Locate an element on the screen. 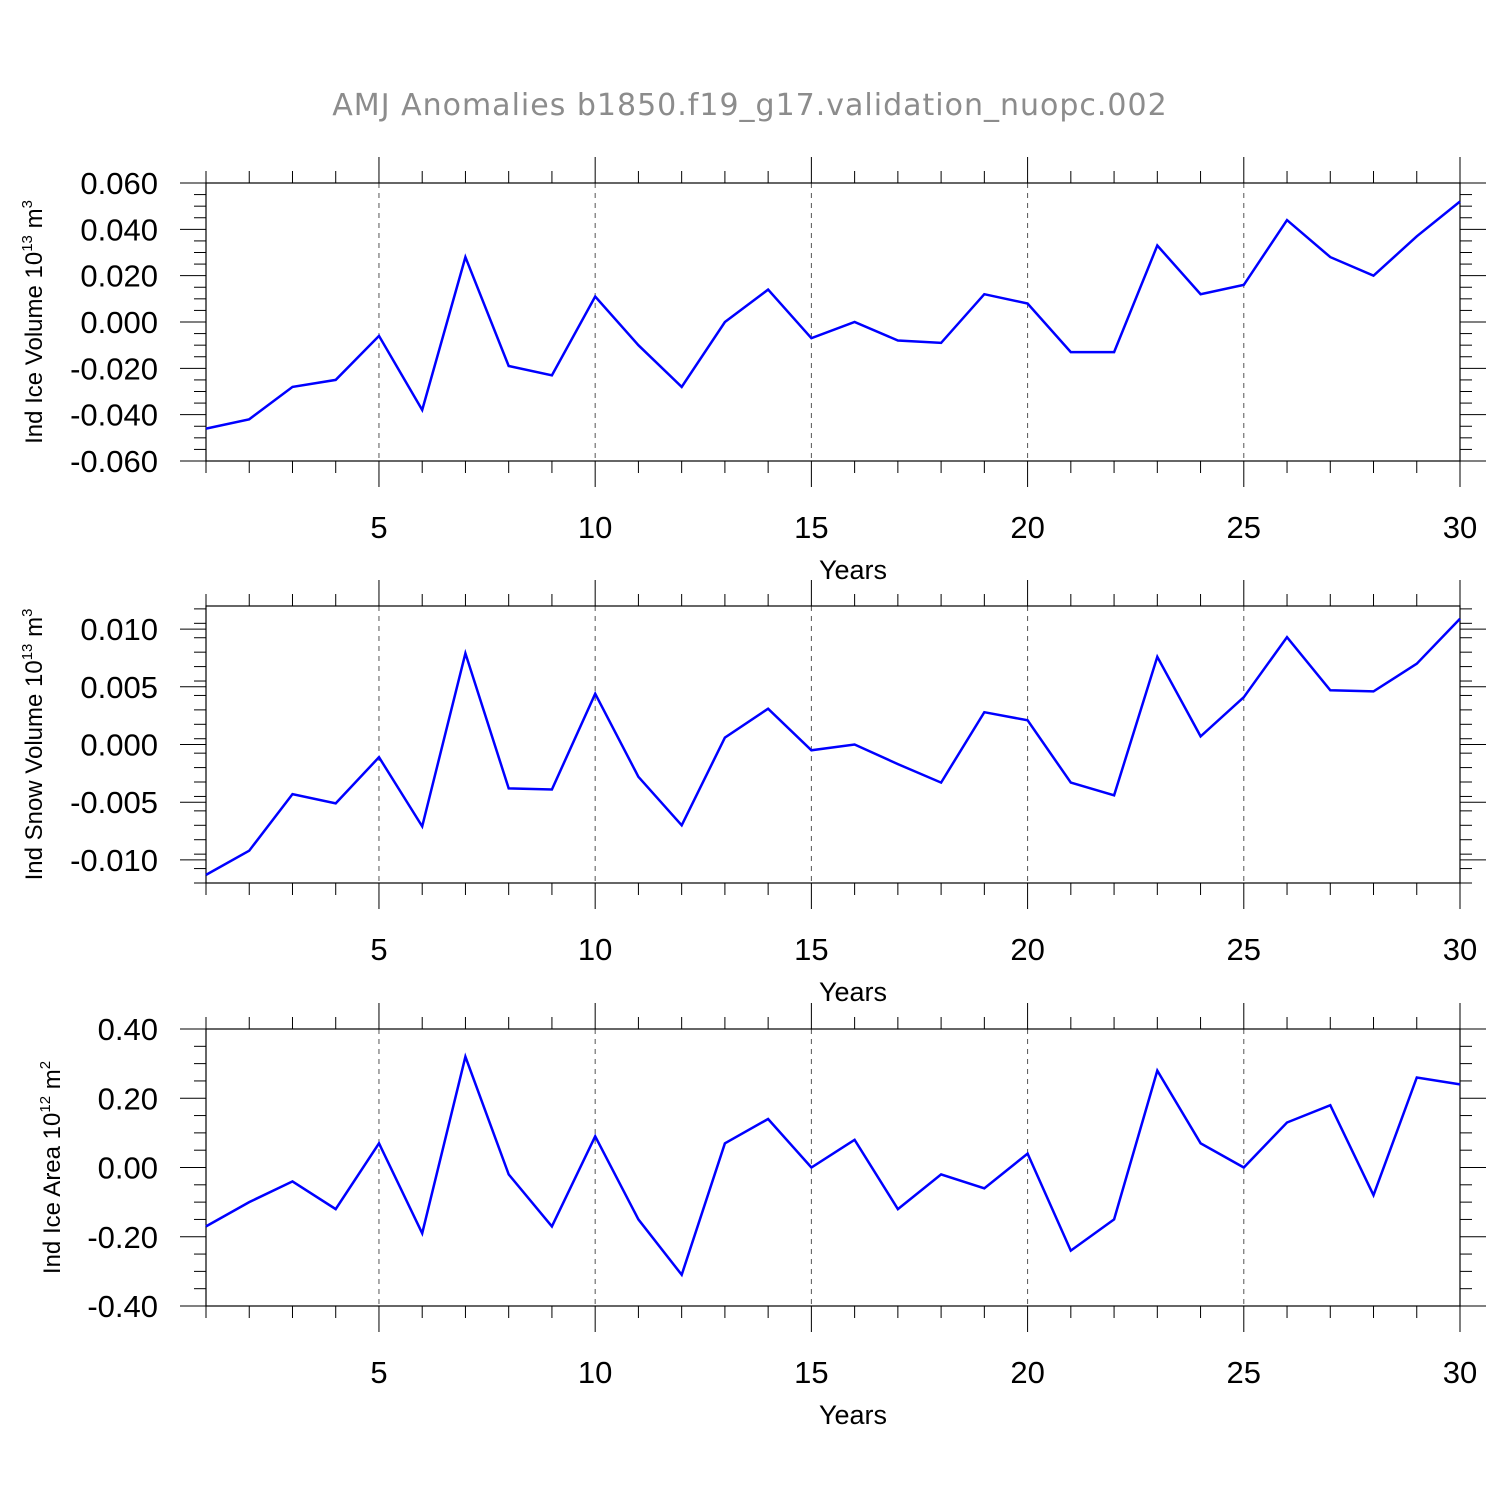 The image size is (1500, 1500). snow-volume-x-tick-label: 15 is located at coordinates (811, 949).